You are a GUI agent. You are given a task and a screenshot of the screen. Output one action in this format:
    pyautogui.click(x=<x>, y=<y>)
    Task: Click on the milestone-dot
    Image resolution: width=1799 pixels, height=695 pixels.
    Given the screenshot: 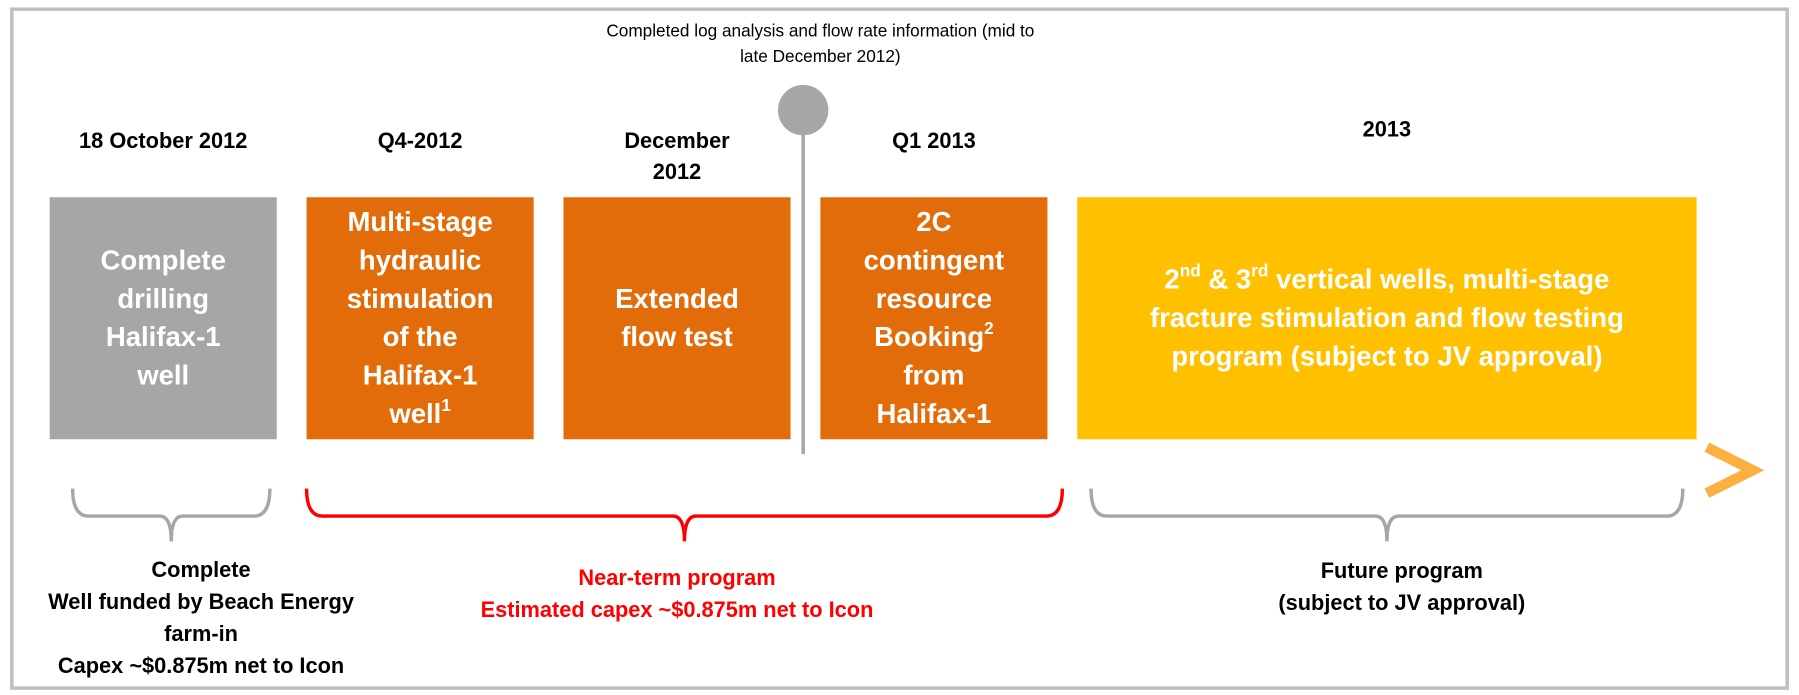 What is the action you would take?
    pyautogui.click(x=803, y=110)
    